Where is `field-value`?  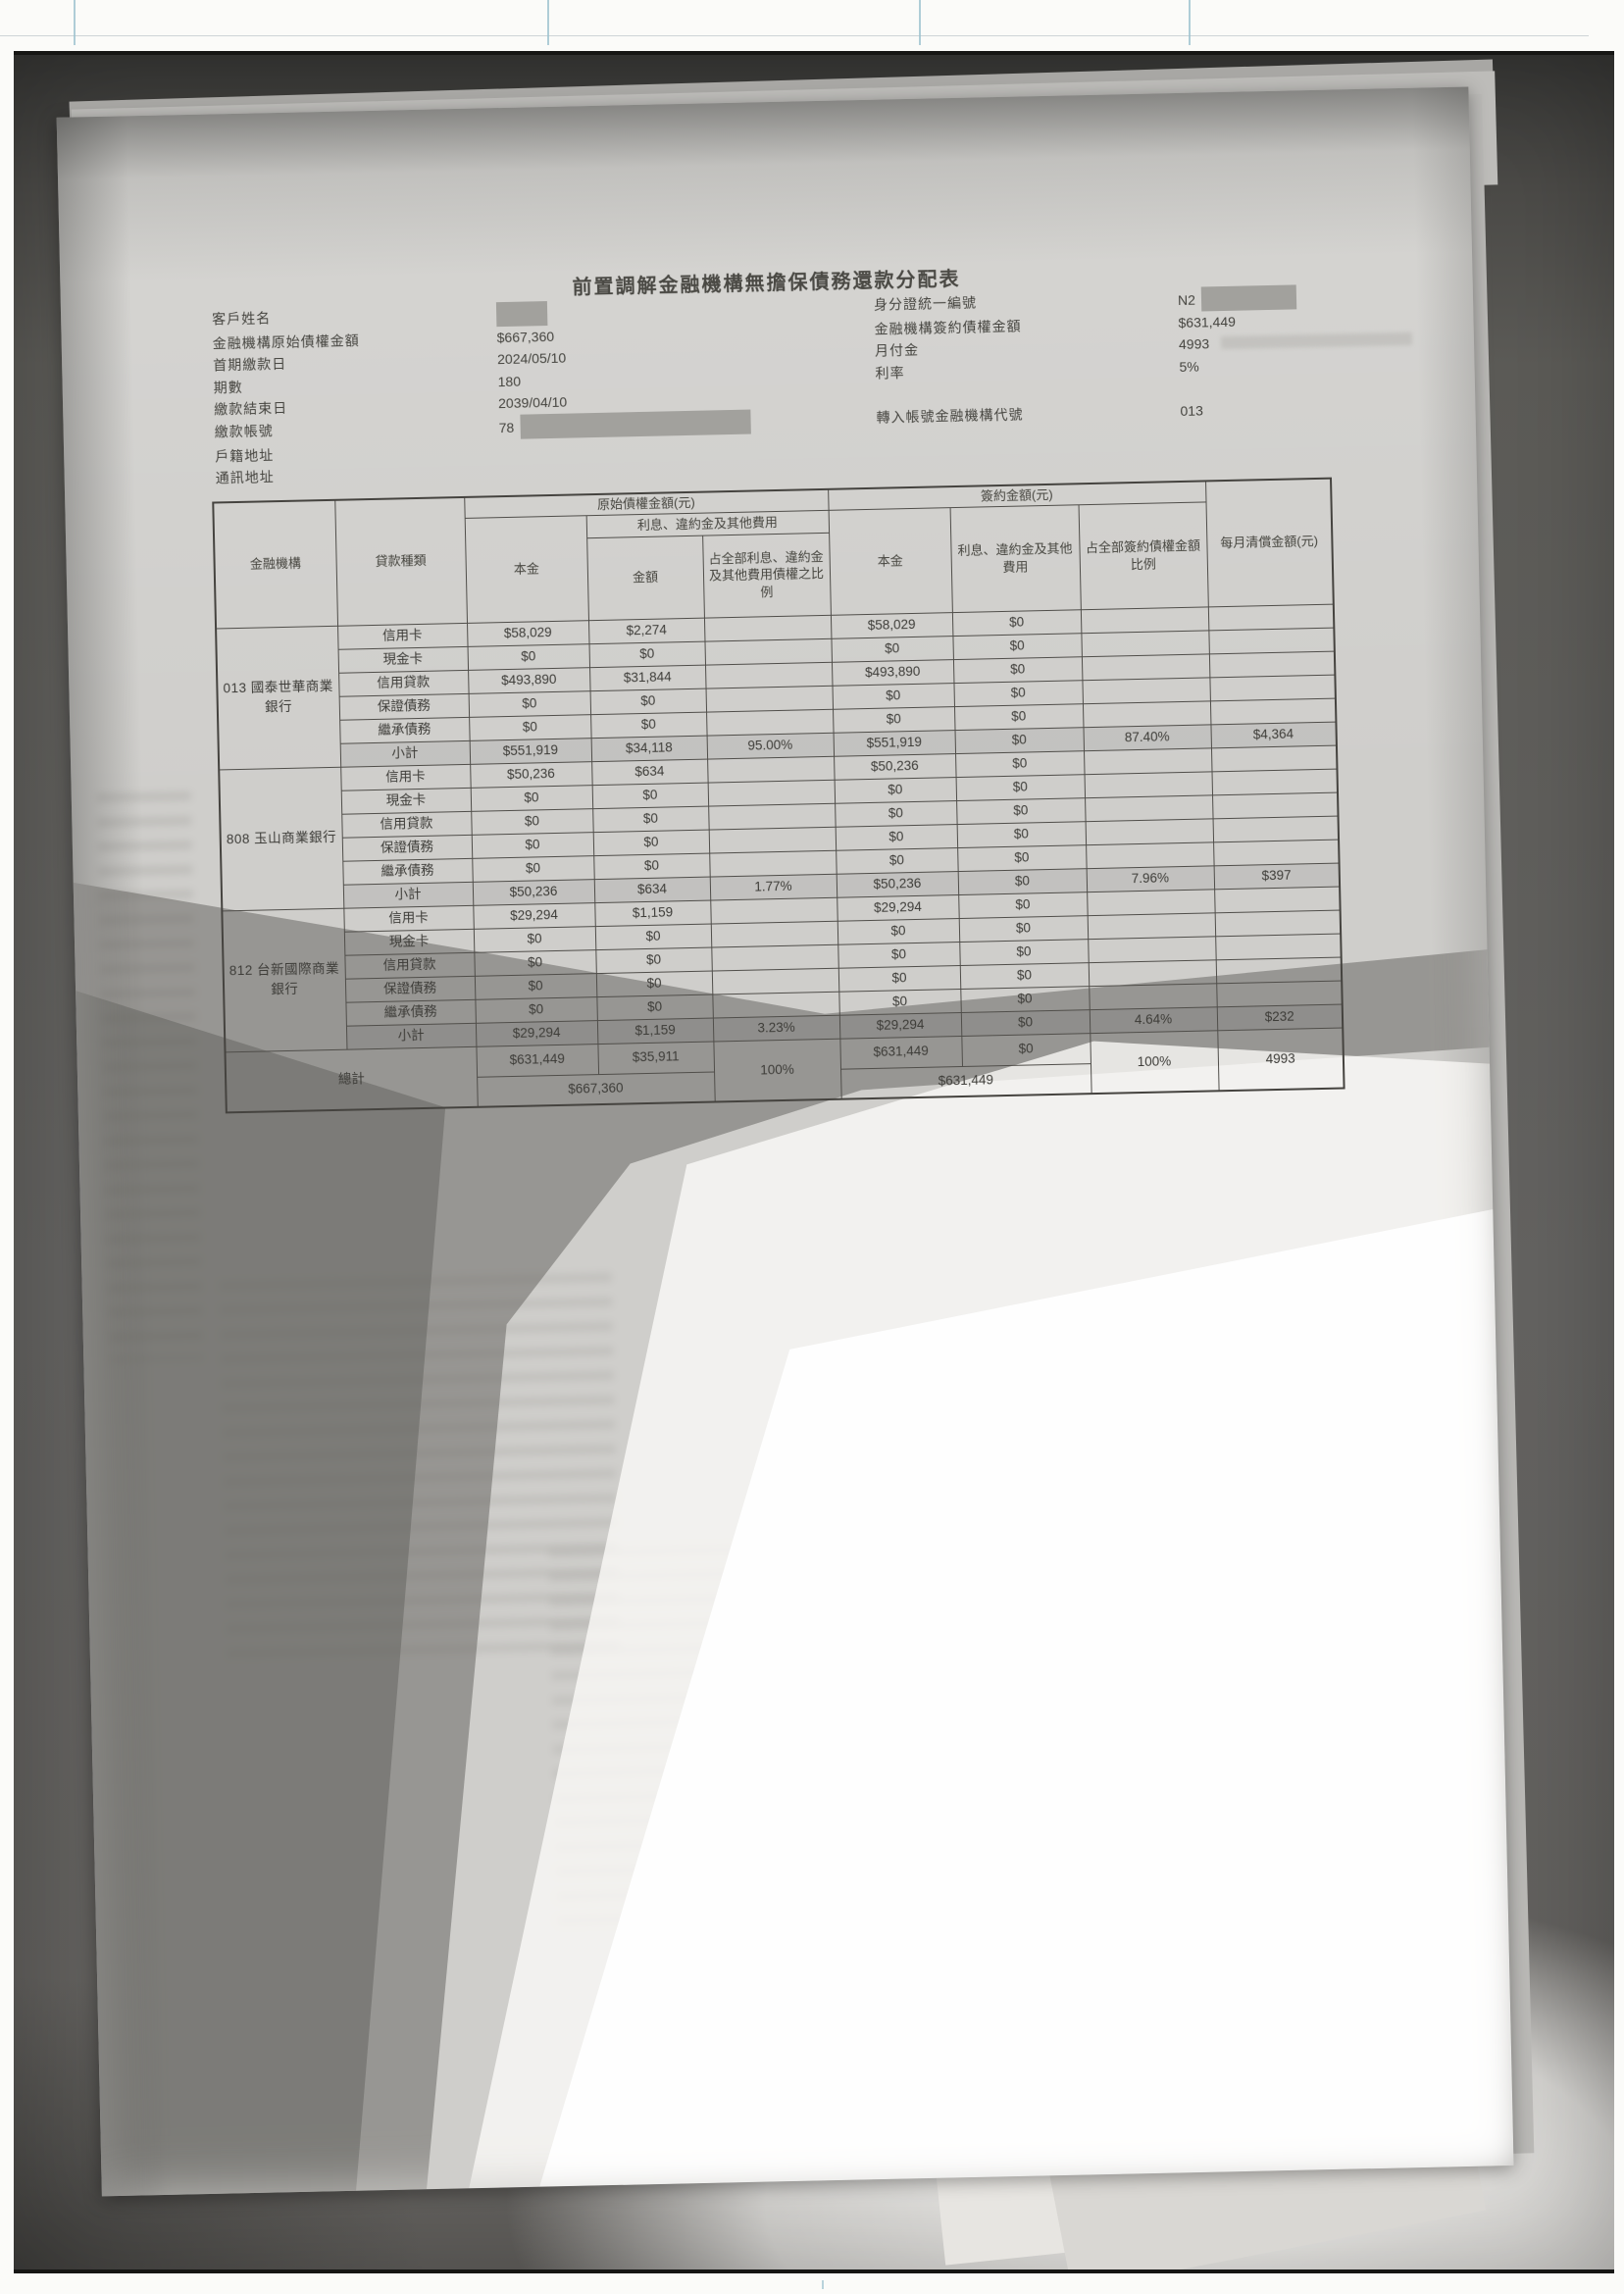
field-value is located at coordinates (521, 314).